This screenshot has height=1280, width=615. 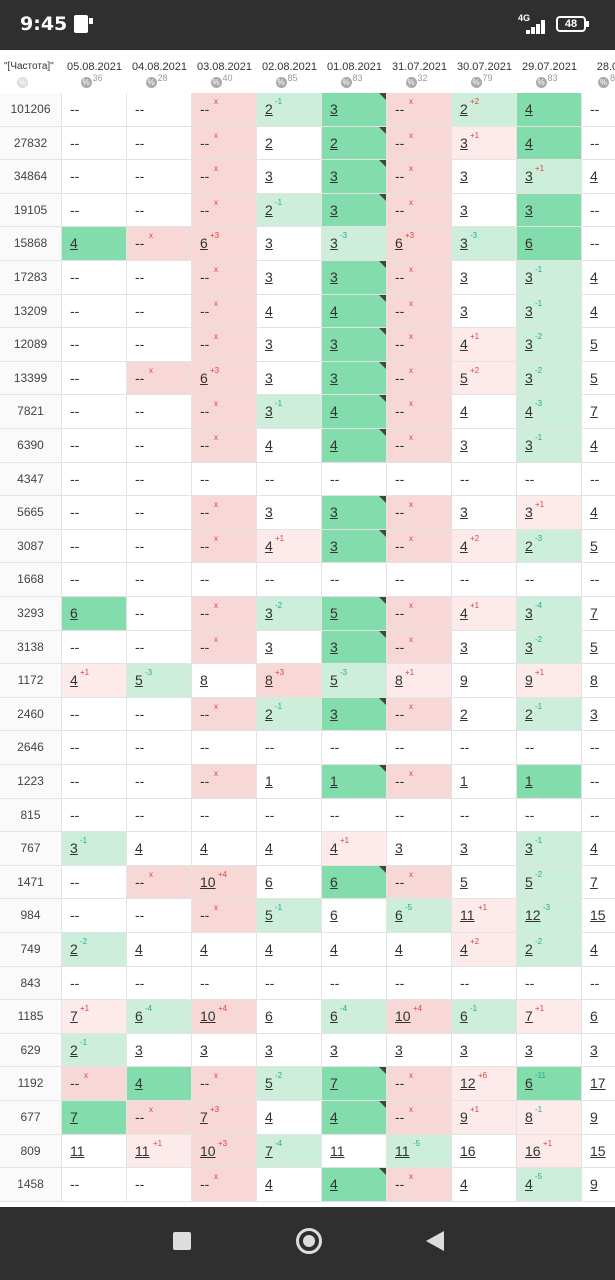 What do you see at coordinates (354, 75) in the screenshot?
I see `header-date: 01.08.2021% 83` at bounding box center [354, 75].